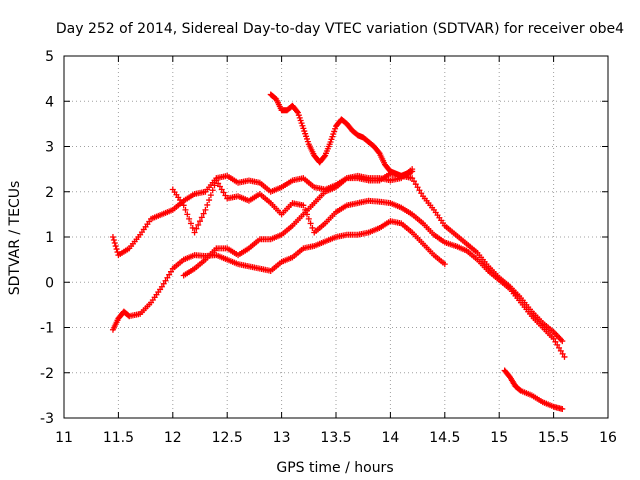 The image size is (640, 480). What do you see at coordinates (49, 238) in the screenshot?
I see `y-tick-label: 1` at bounding box center [49, 238].